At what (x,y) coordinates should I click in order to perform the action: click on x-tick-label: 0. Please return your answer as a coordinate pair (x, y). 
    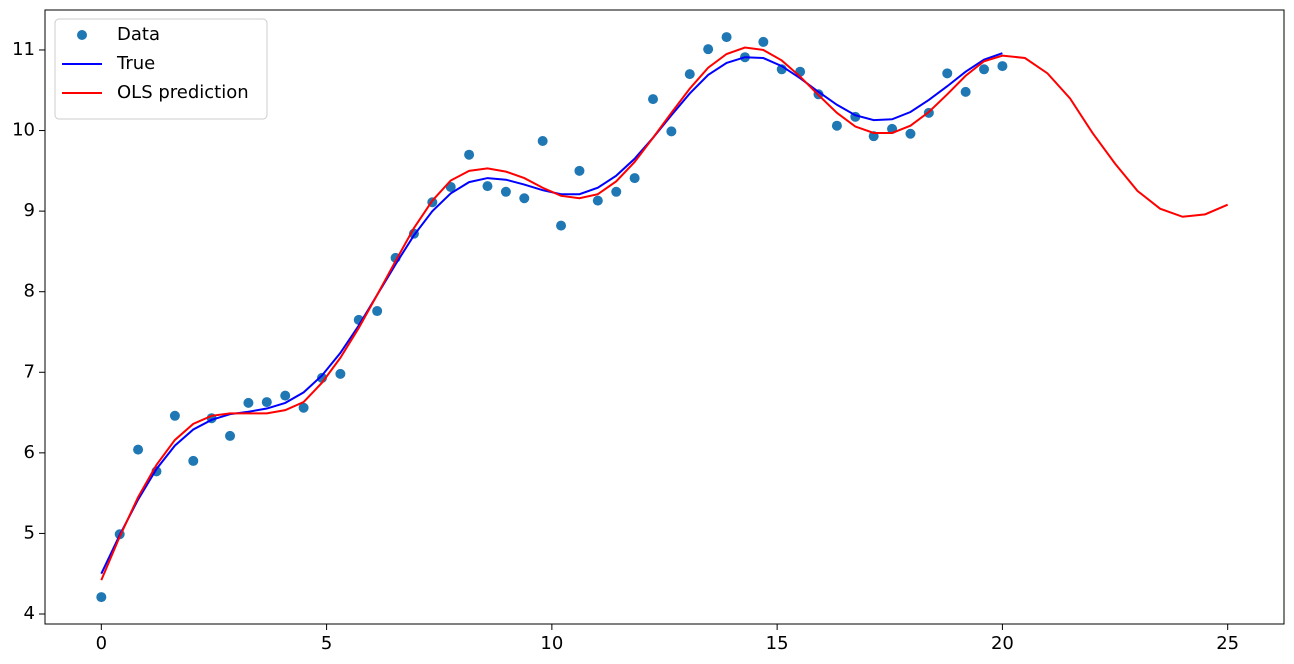
    Looking at the image, I should click on (101, 643).